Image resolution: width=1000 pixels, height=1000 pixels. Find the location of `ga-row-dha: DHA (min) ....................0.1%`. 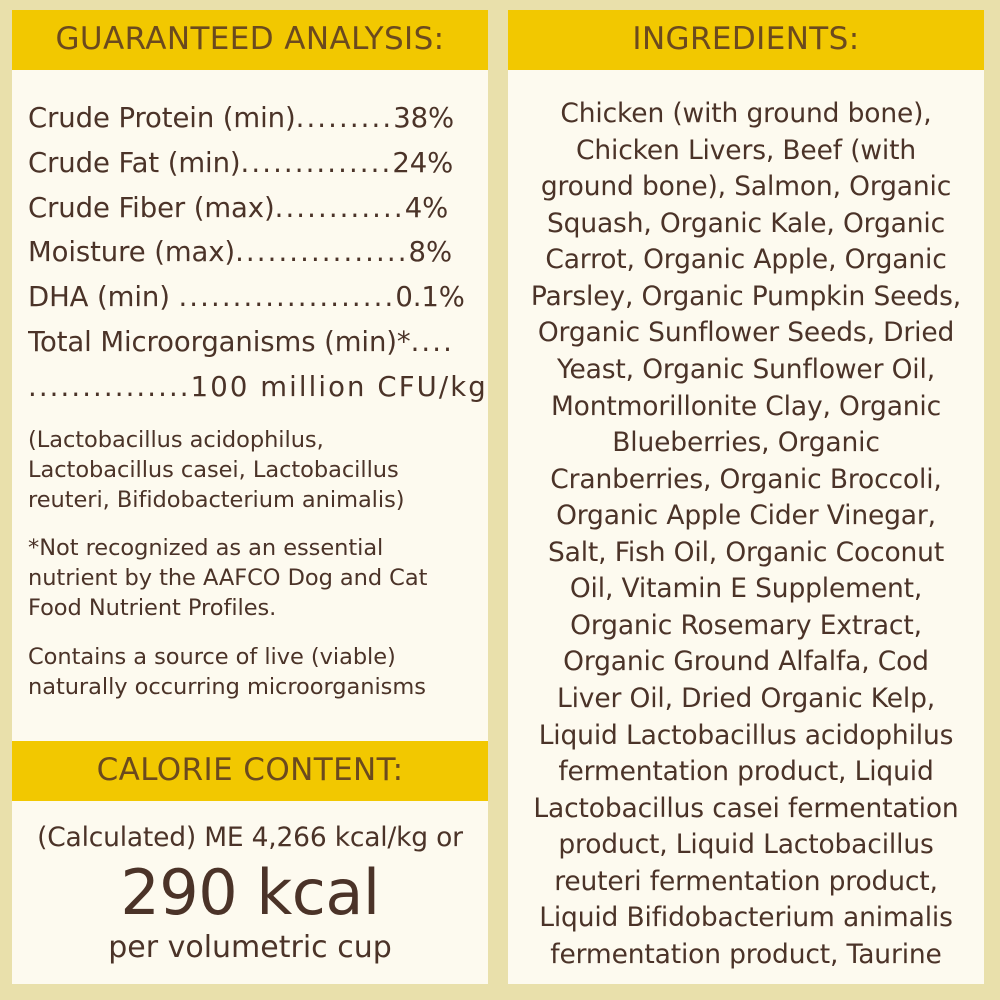

ga-row-dha: DHA (min) ....................0.1% is located at coordinates (250, 297).